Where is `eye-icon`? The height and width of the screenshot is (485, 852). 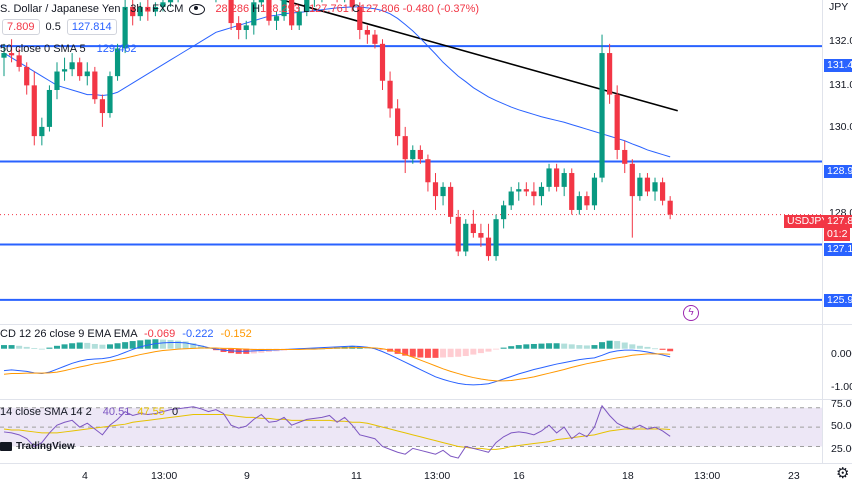 eye-icon is located at coordinates (197, 9).